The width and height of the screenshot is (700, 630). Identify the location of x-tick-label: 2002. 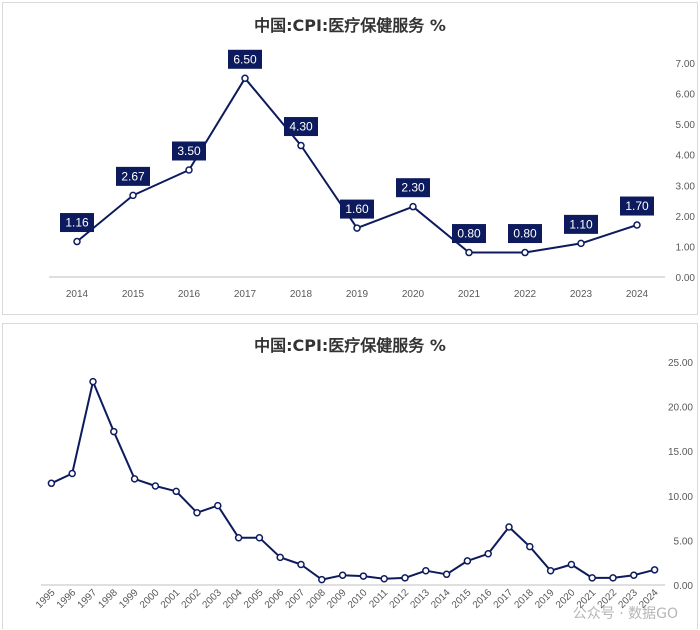
(192, 599).